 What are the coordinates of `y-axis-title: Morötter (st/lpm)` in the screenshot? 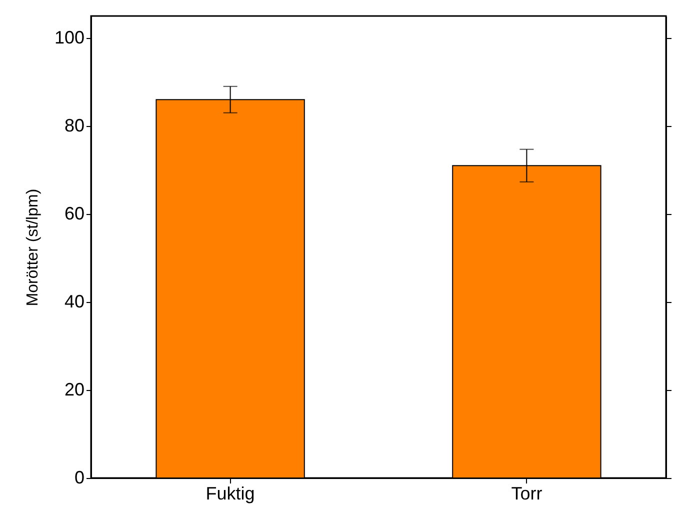 It's located at (33, 247).